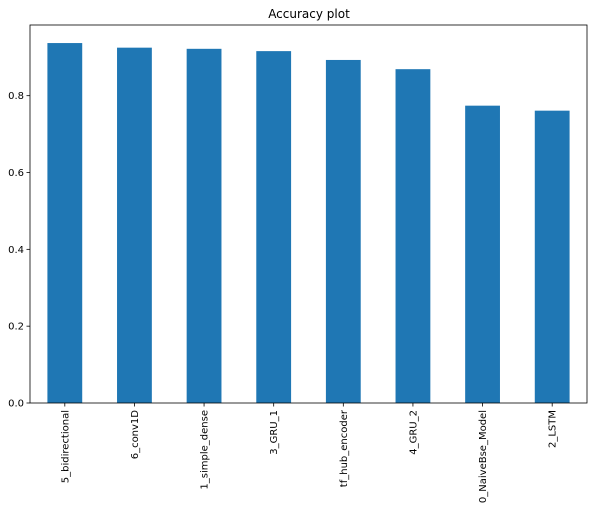  Describe the element at coordinates (343, 231) in the screenshot. I see `bar-tf_hub_encoder` at that location.